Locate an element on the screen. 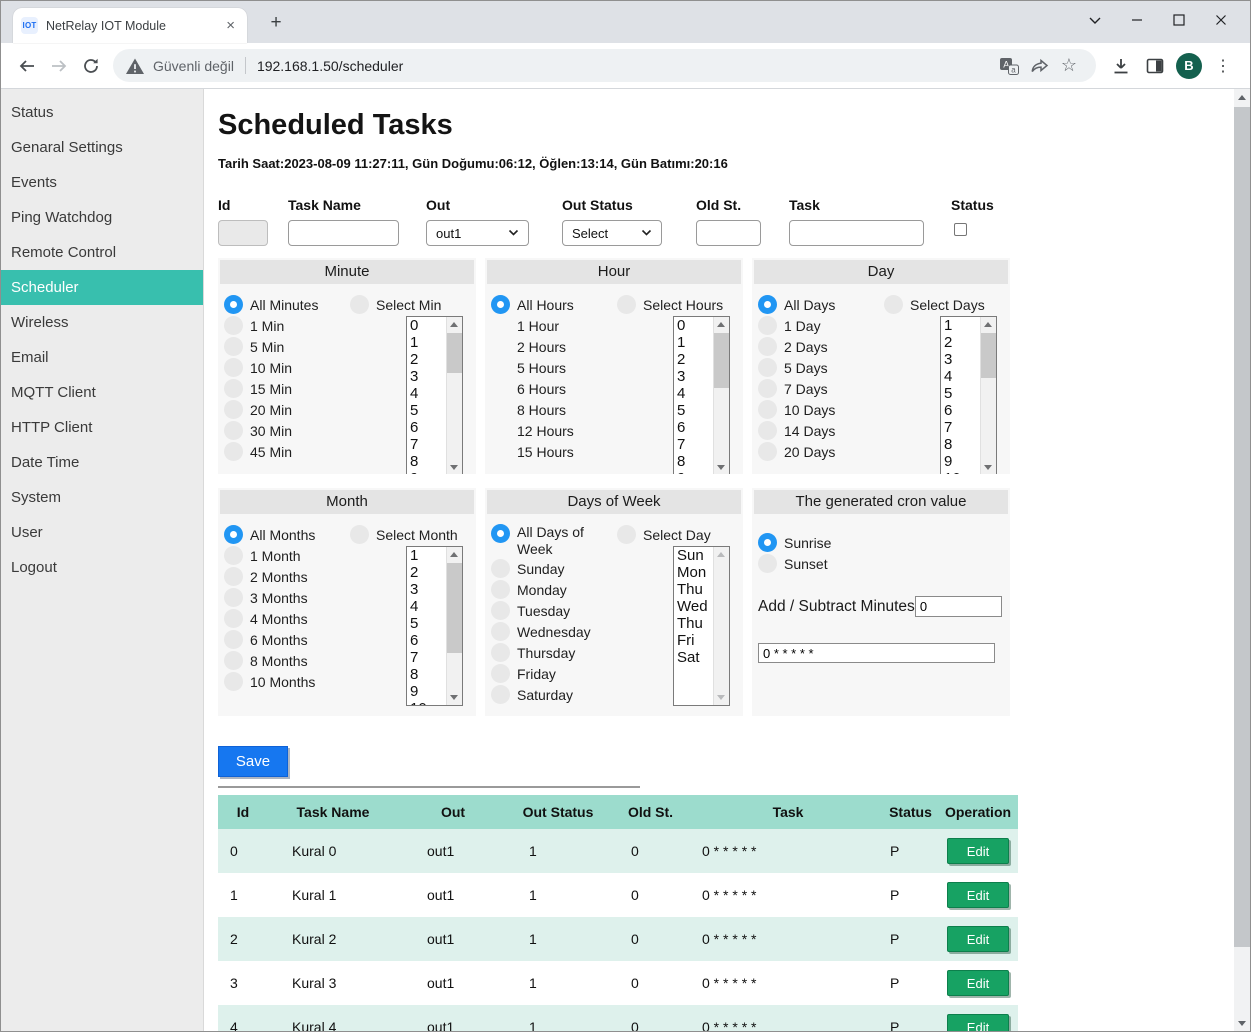 Image resolution: width=1251 pixels, height=1032 pixels. id-input is located at coordinates (243, 233).